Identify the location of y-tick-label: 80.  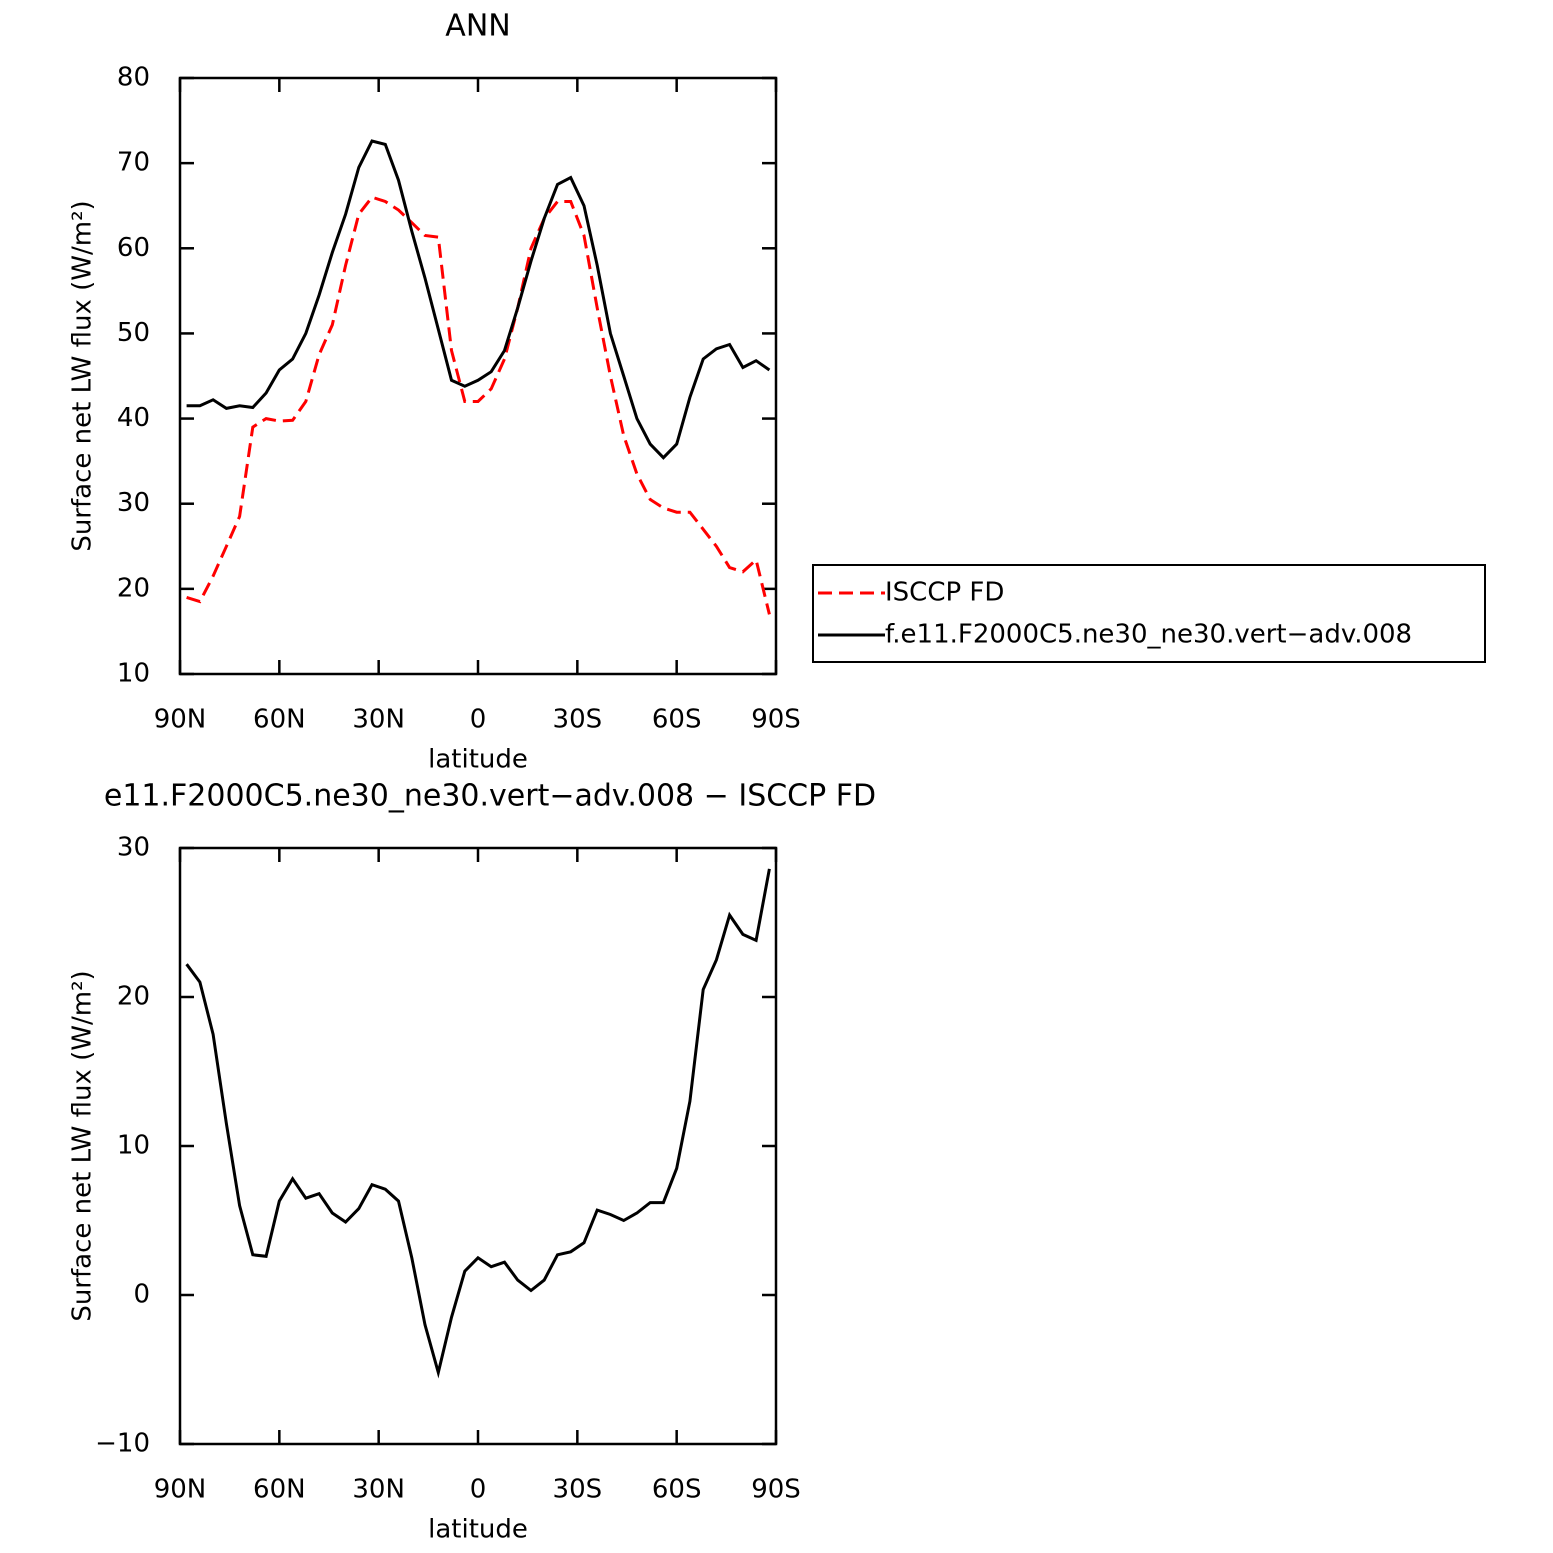
(133, 78).